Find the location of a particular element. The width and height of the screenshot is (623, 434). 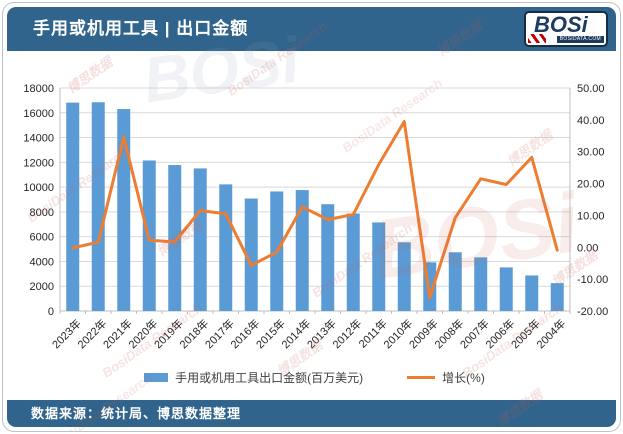

header-bar: 手用或机用工具 | 出口金额 BOSi BOSIDATA.COM is located at coordinates (311, 29).